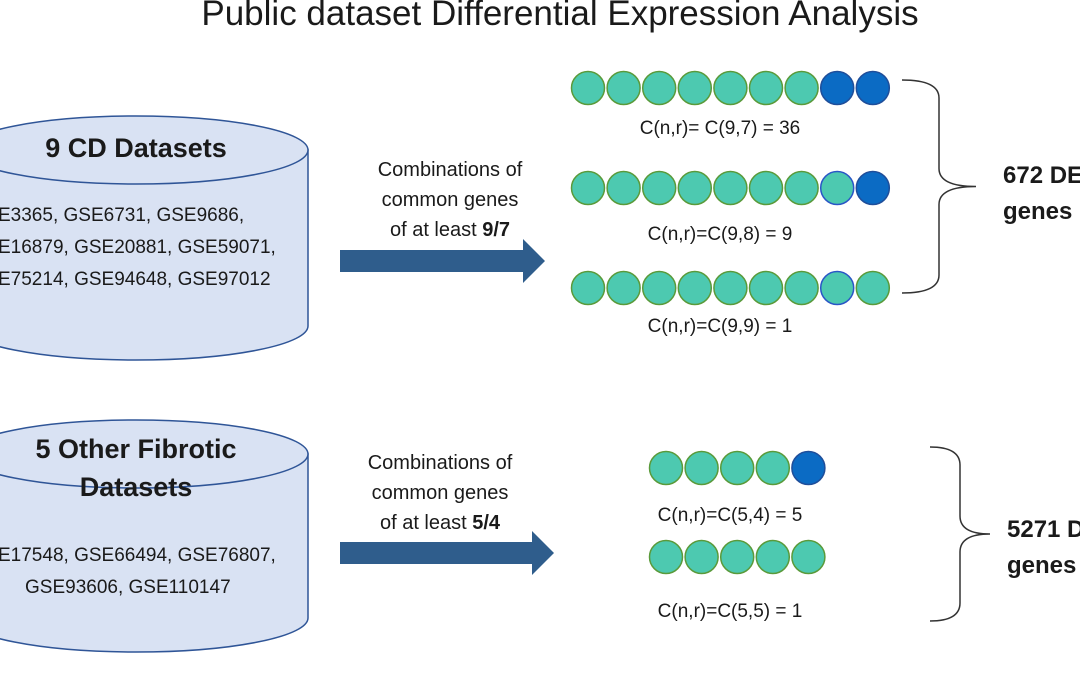  I want to click on dataset-list-line: E17548, GSE66494, GSE76807,, so click(138, 555).